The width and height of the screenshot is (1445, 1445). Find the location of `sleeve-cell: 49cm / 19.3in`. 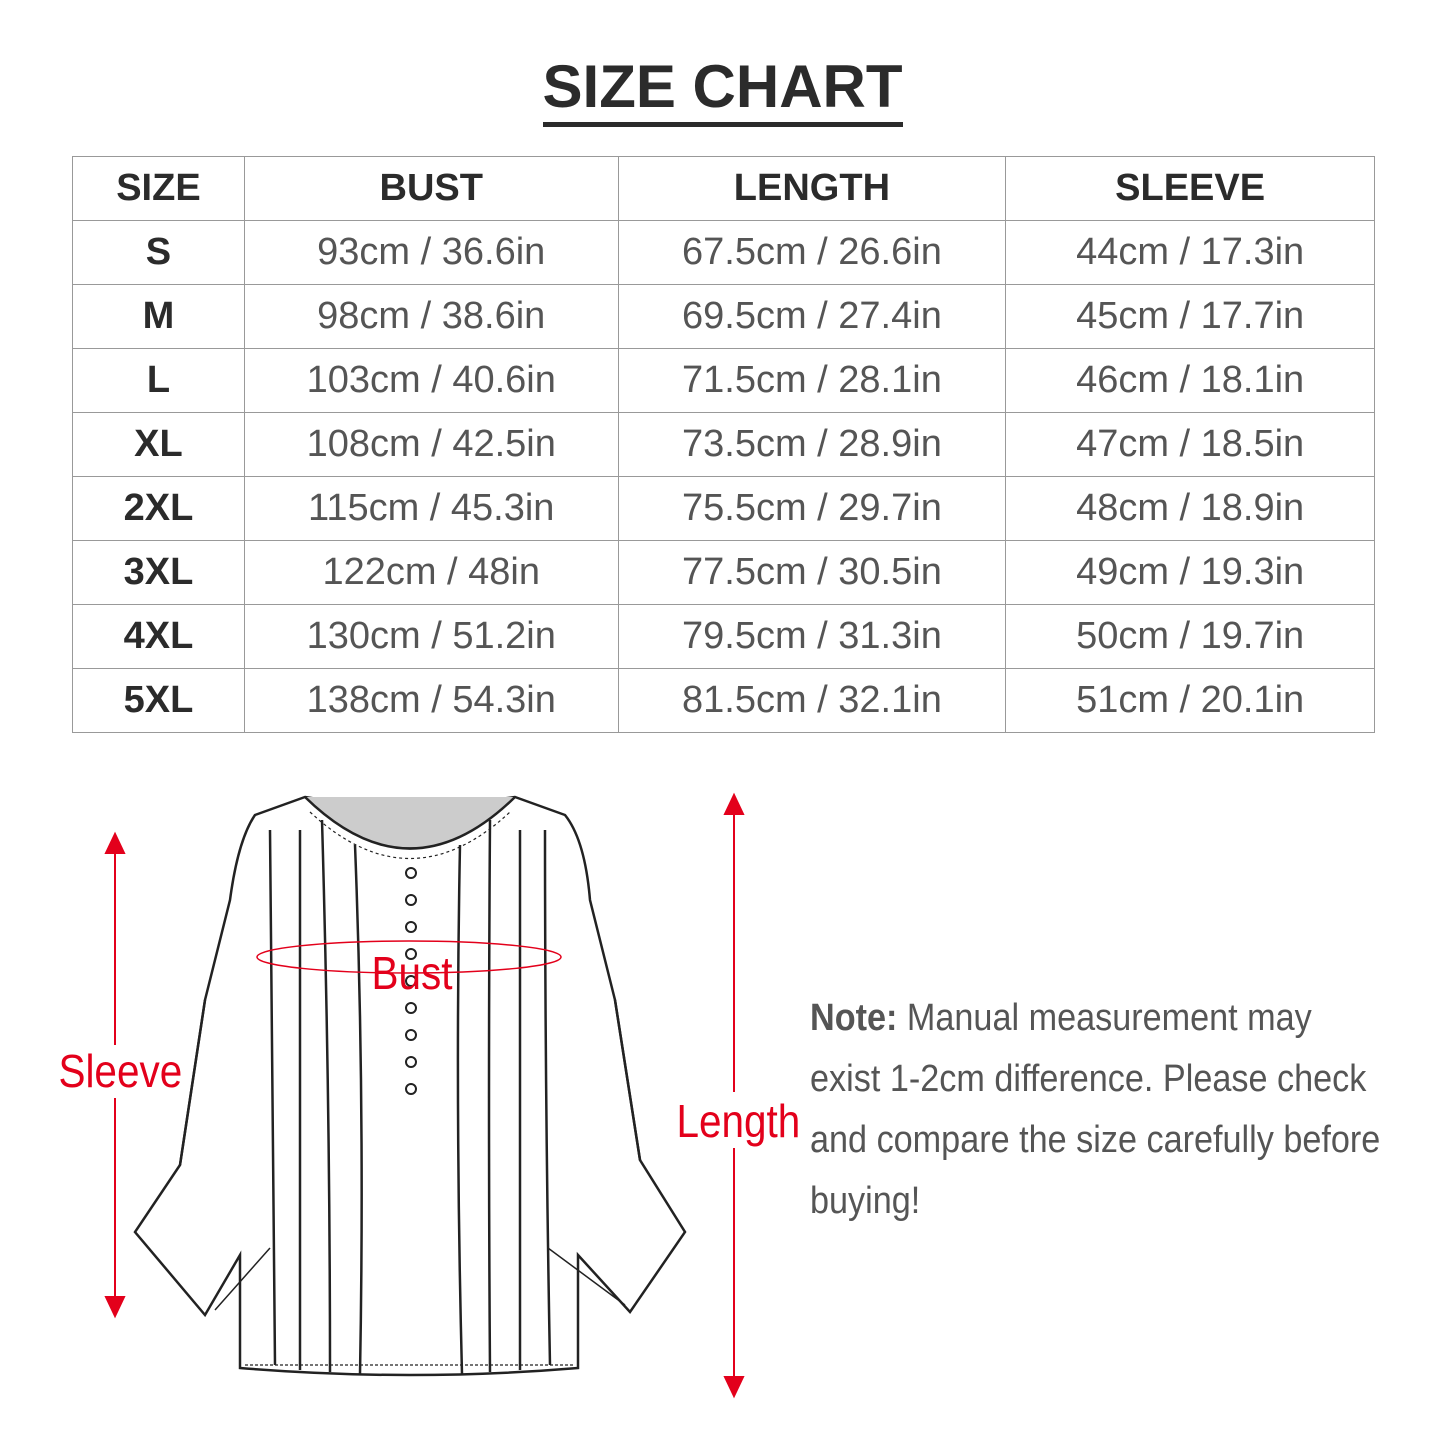

sleeve-cell: 49cm / 19.3in is located at coordinates (1190, 572).